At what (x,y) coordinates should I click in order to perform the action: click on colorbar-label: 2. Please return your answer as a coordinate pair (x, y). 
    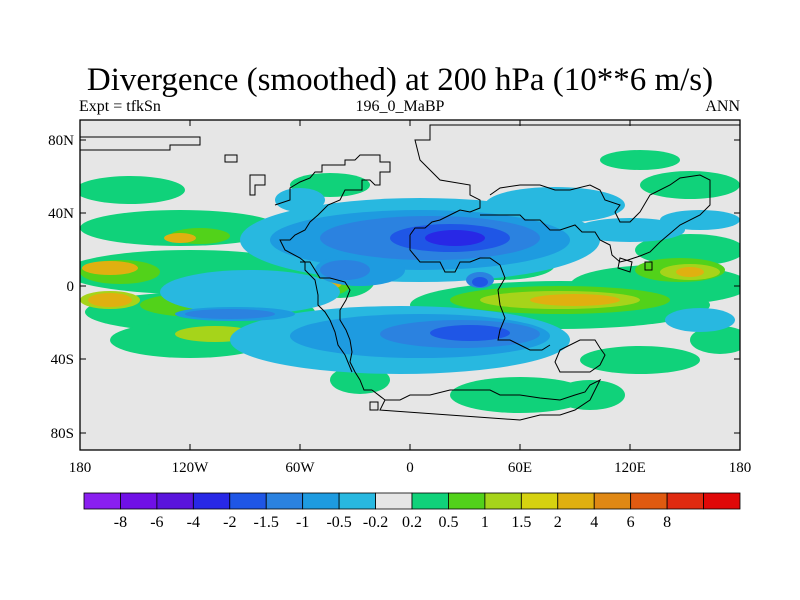
    Looking at the image, I should click on (558, 522).